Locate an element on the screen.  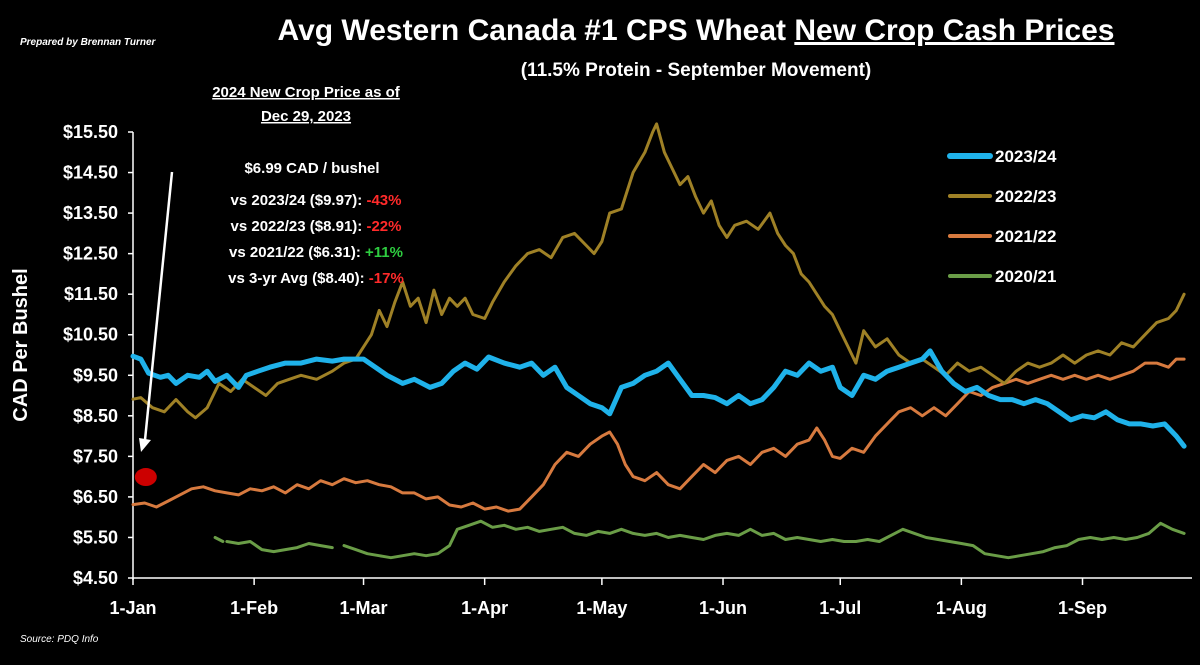
annotation-price: $6.99 CAD / bushel is located at coordinates (311, 168).